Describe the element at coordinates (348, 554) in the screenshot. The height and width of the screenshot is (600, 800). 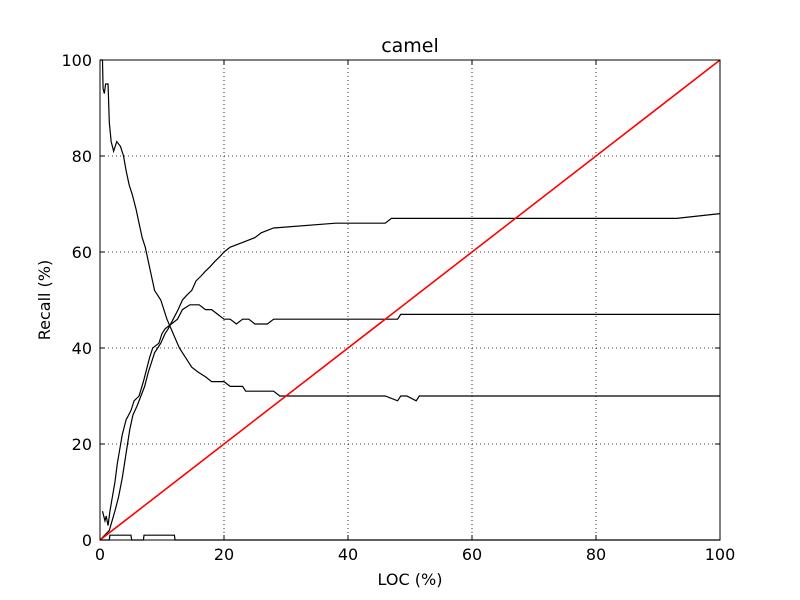
I see `x-tick-label: 40` at that location.